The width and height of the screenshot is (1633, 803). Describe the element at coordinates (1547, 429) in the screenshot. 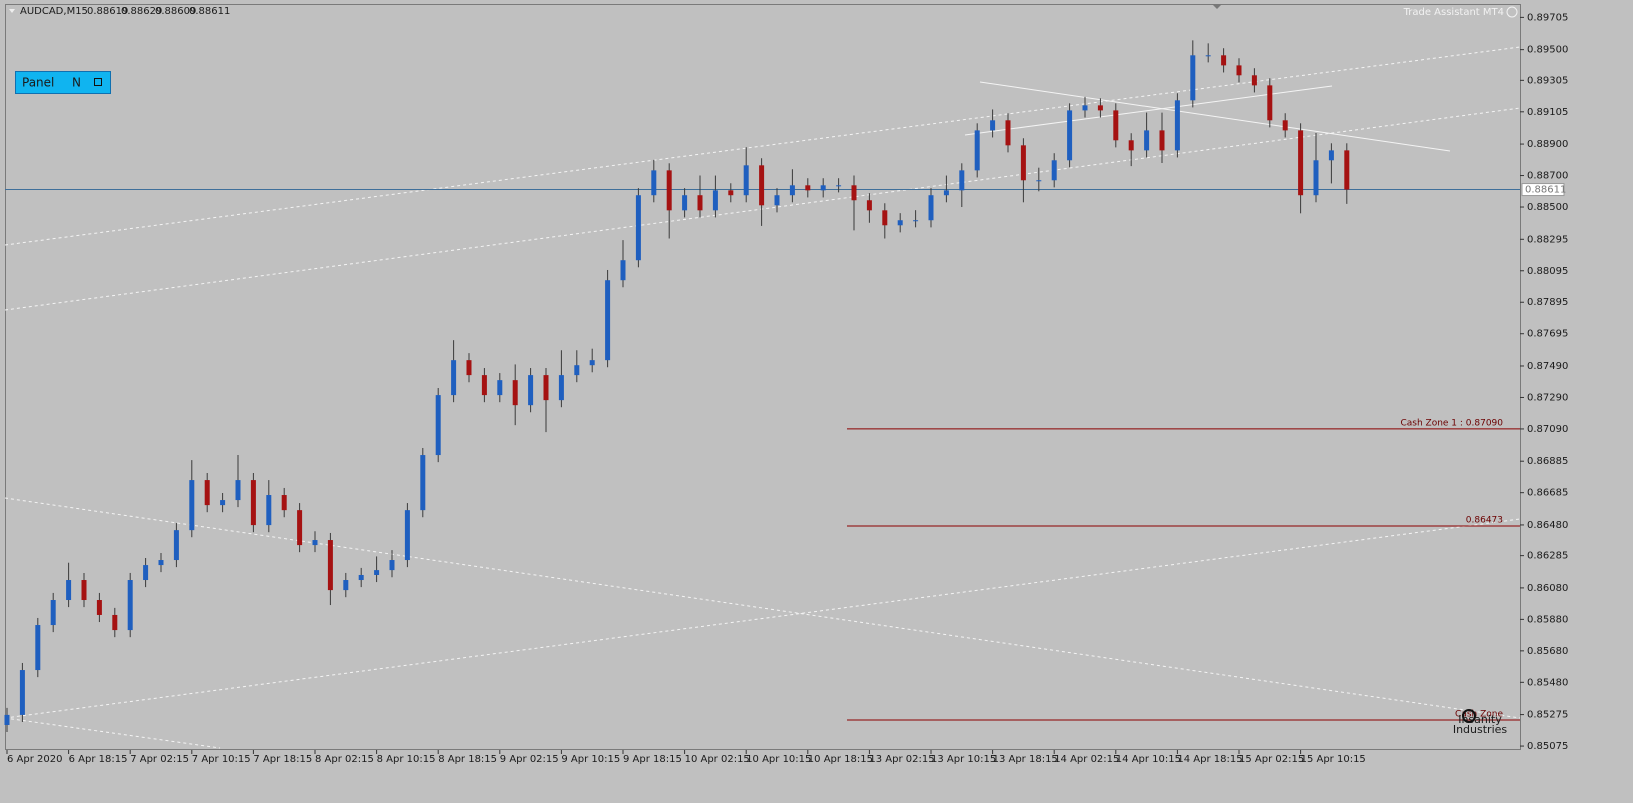

I see `y-tick-label: 0.87090` at that location.